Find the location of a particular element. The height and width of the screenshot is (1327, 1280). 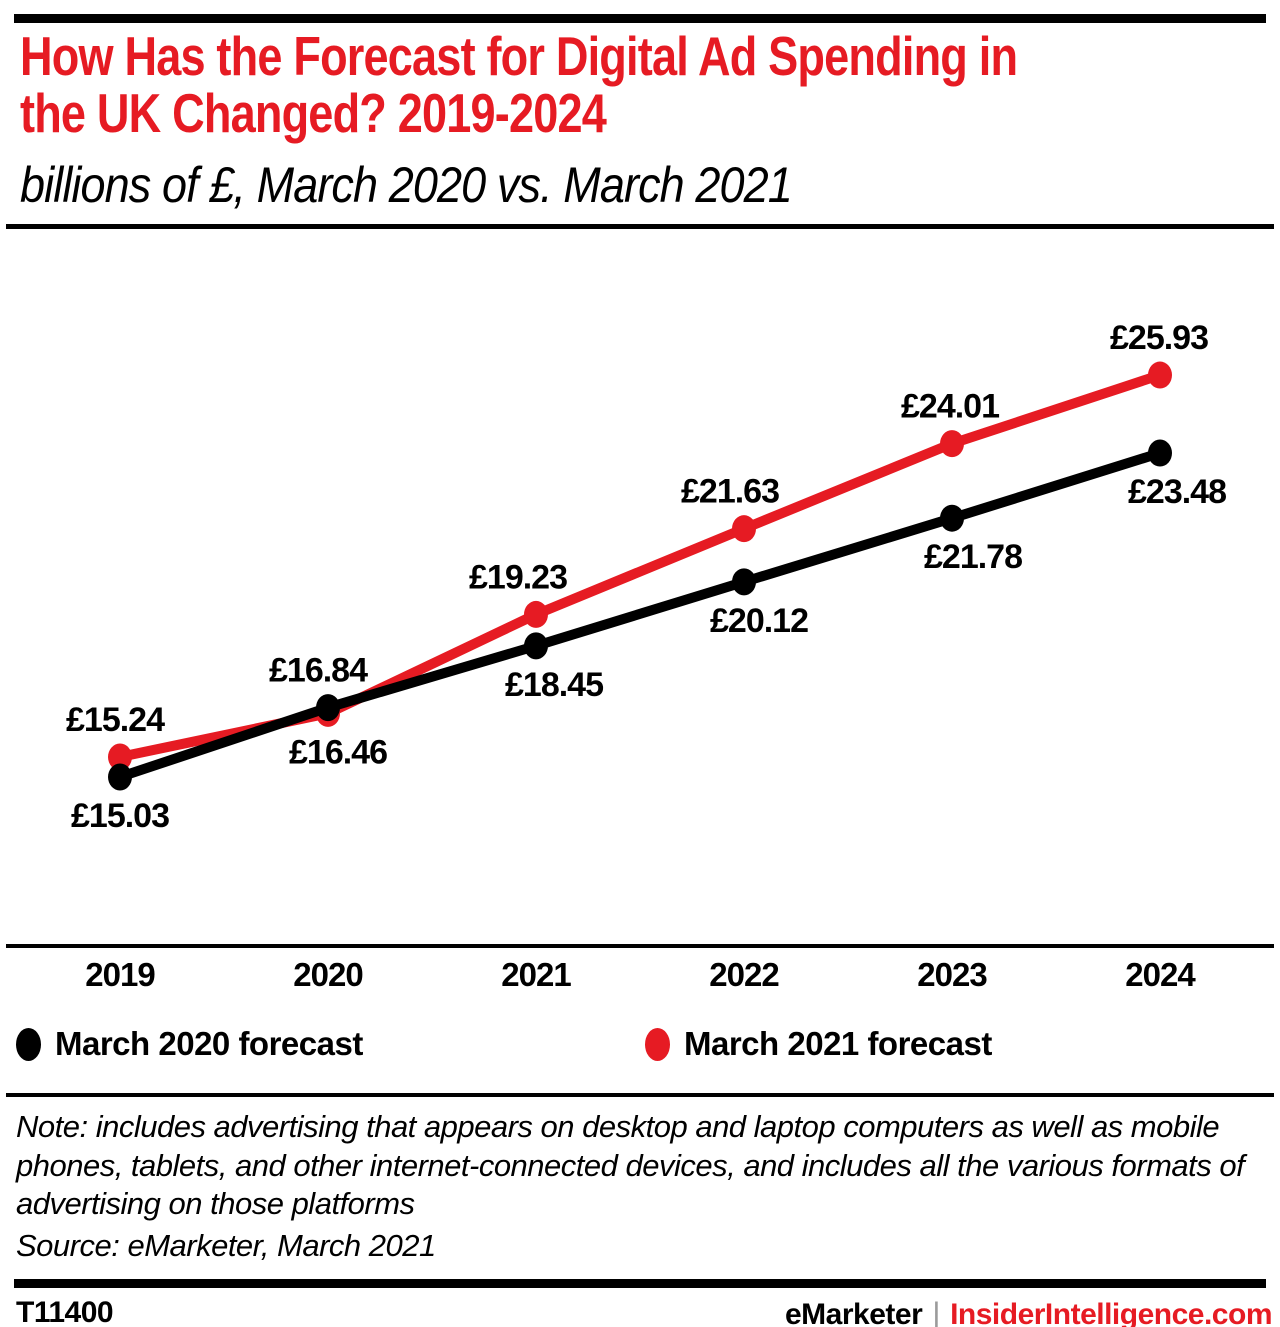

data-point-label: £15.24 is located at coordinates (115, 720).